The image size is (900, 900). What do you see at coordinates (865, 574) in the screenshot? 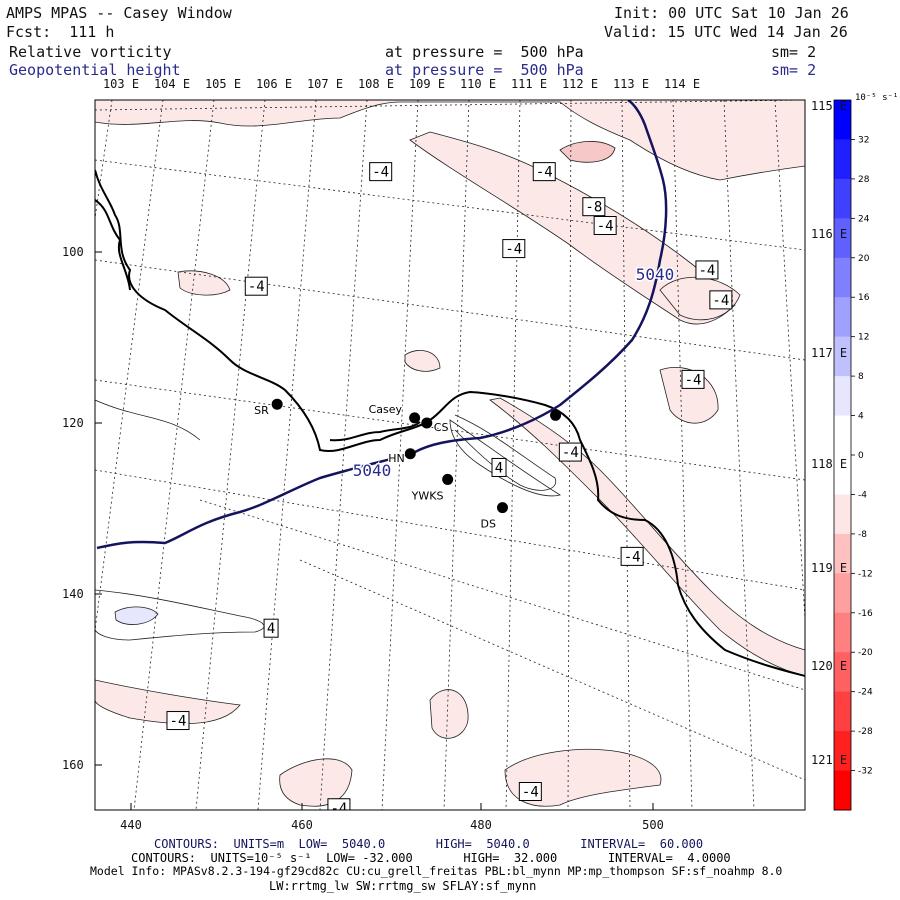
I see `colorbar-label: -12` at bounding box center [865, 574].